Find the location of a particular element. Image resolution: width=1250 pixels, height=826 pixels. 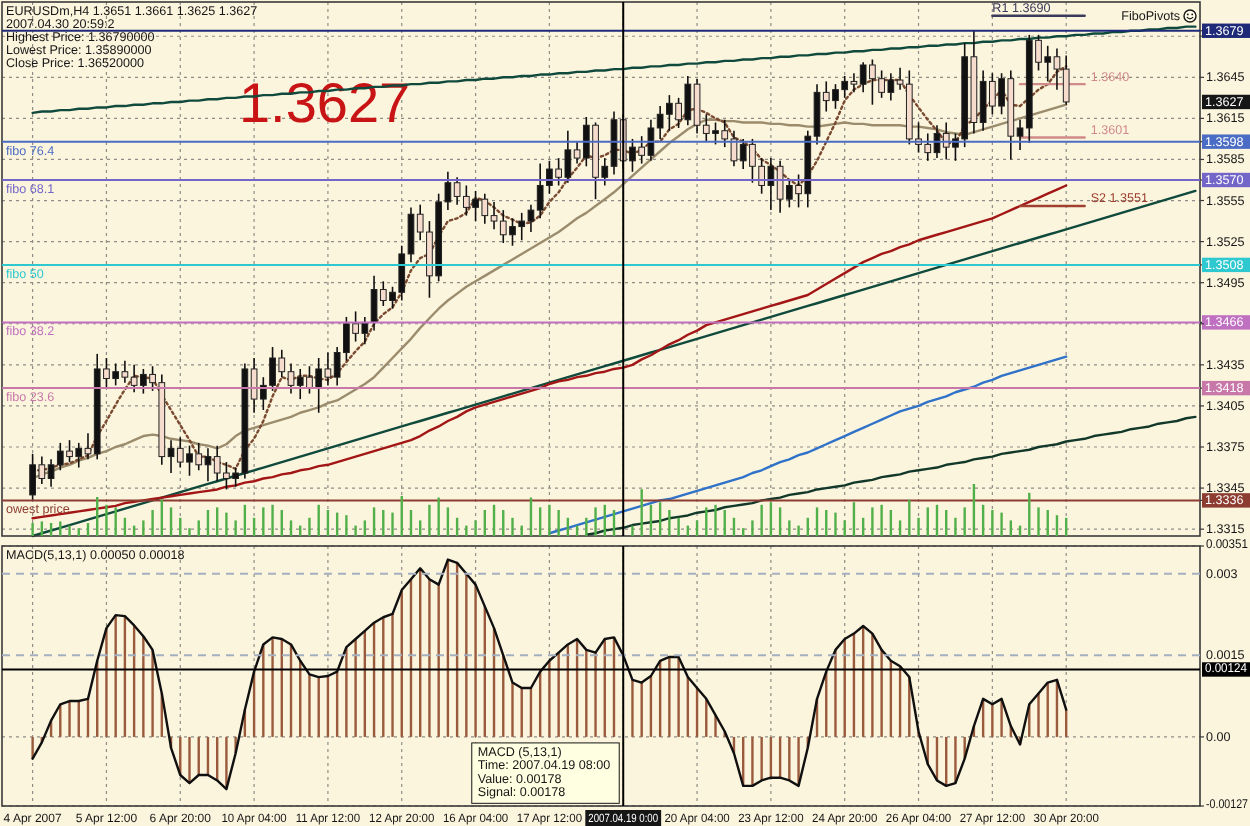

annotation: 1.3627 is located at coordinates (324, 103).